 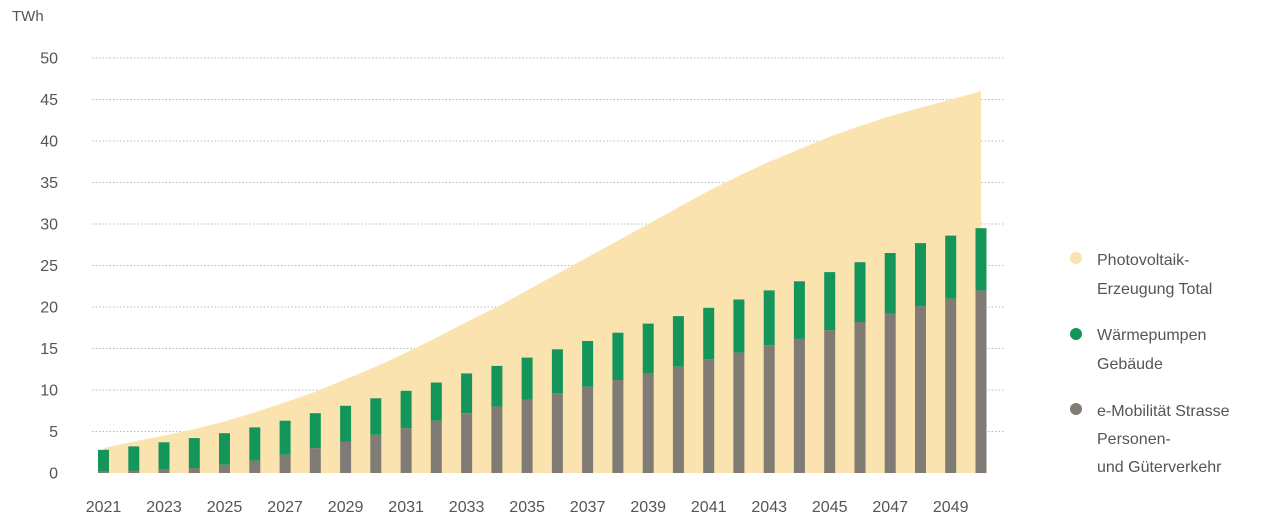 What do you see at coordinates (951, 385) in the screenshot?
I see `bar-emobilitaet-2049` at bounding box center [951, 385].